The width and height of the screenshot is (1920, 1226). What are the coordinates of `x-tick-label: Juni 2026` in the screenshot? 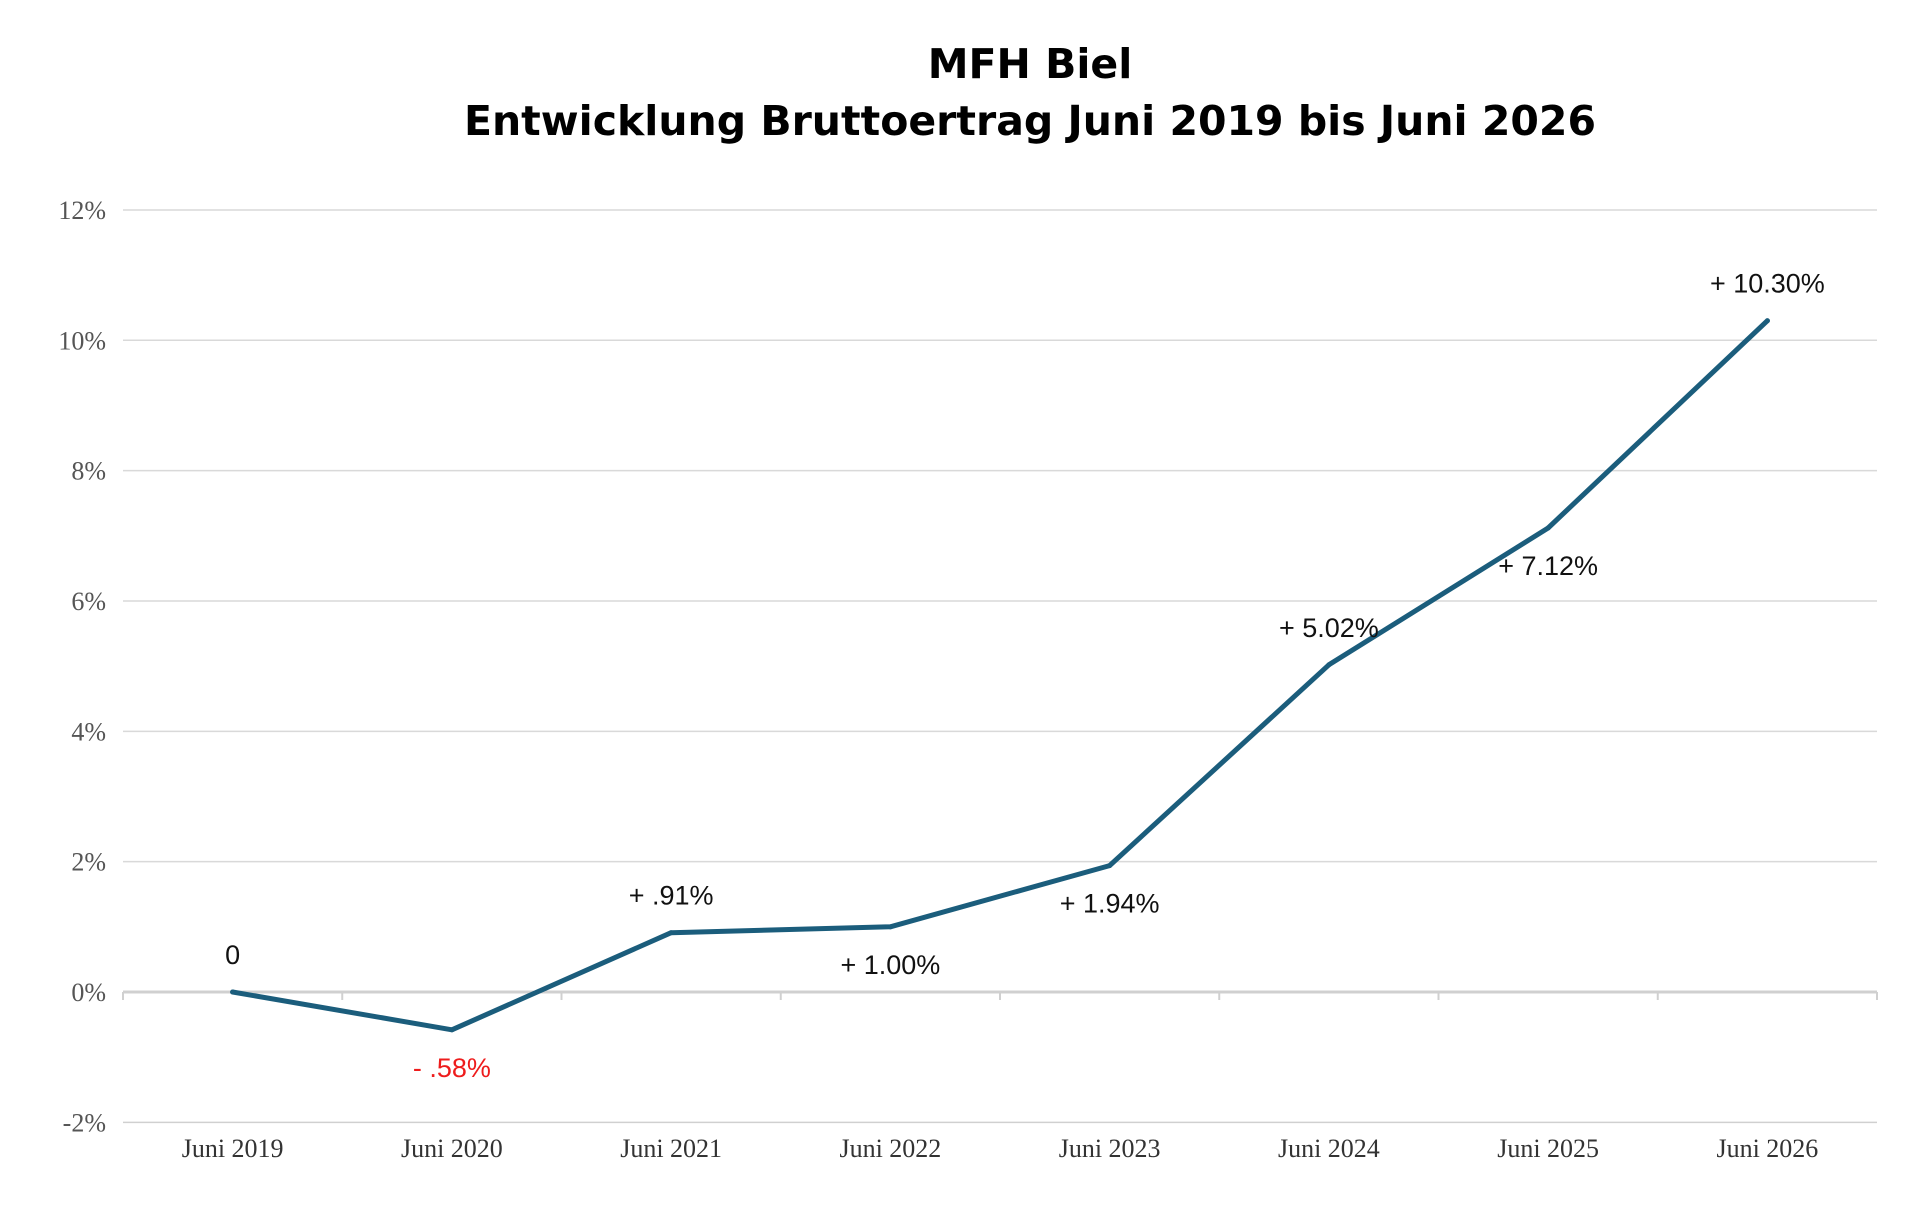 It's located at (1767, 1148).